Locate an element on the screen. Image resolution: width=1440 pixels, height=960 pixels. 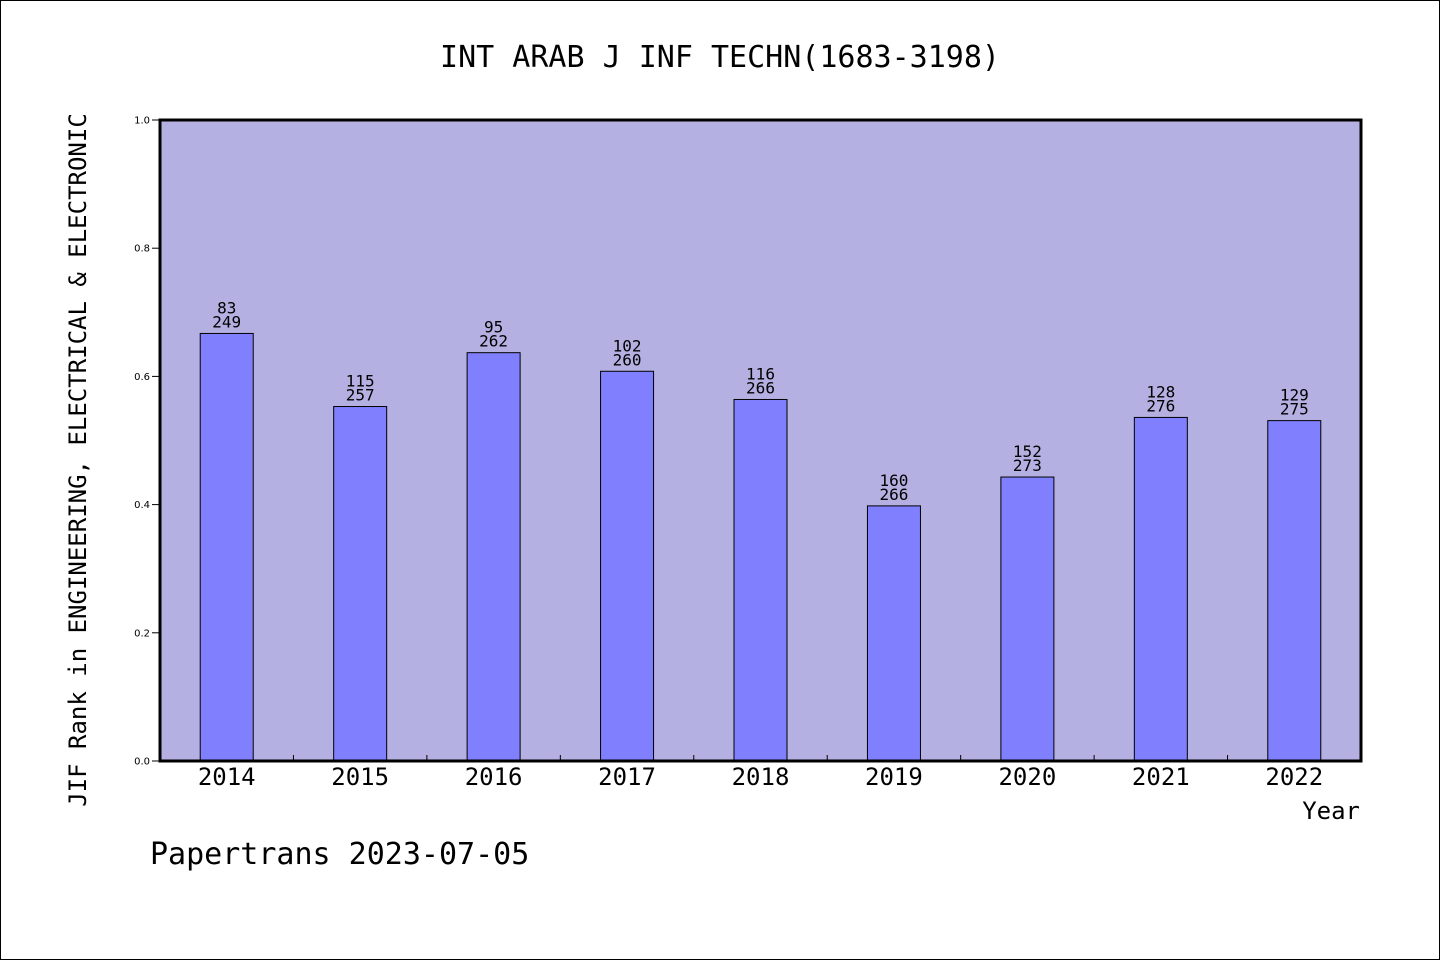
bar-total-label: 276 is located at coordinates (1160, 405).